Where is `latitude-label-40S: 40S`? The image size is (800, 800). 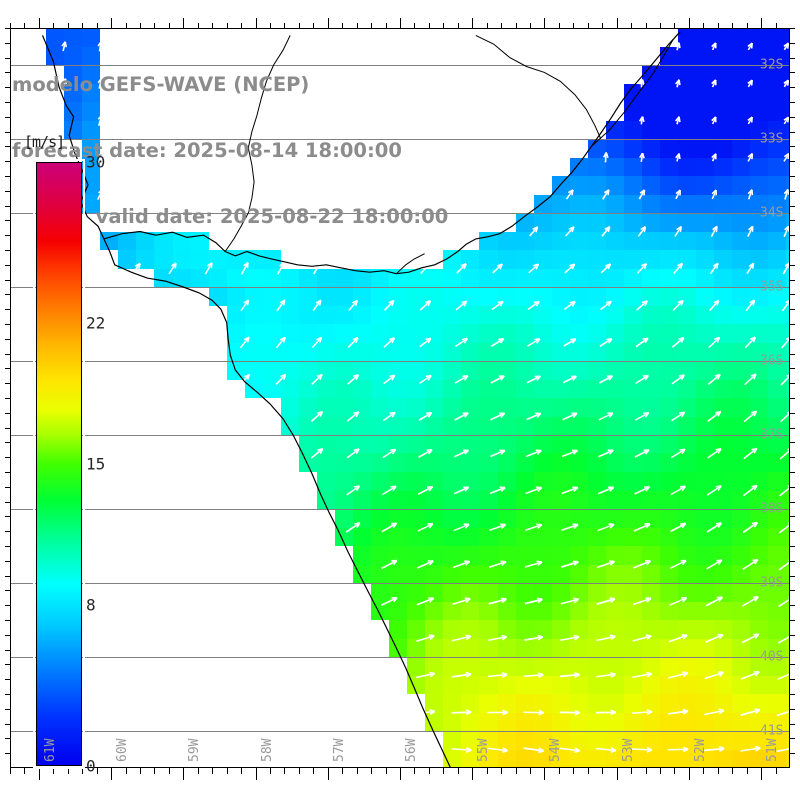 latitude-label-40S: 40S is located at coordinates (772, 657).